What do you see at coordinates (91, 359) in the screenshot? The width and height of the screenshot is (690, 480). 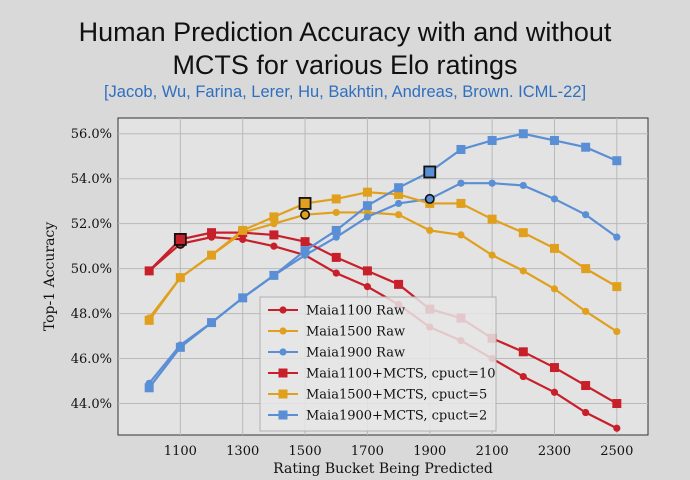 I see `y-tick-label: 46.0%` at bounding box center [91, 359].